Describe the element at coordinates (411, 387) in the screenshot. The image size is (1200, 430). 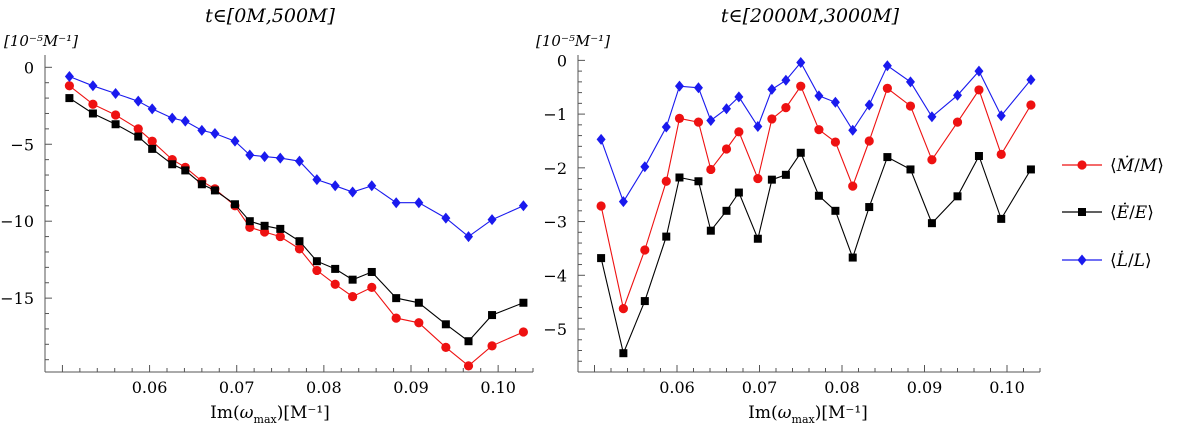
I see `left-x-tick-label: 0.09` at that location.